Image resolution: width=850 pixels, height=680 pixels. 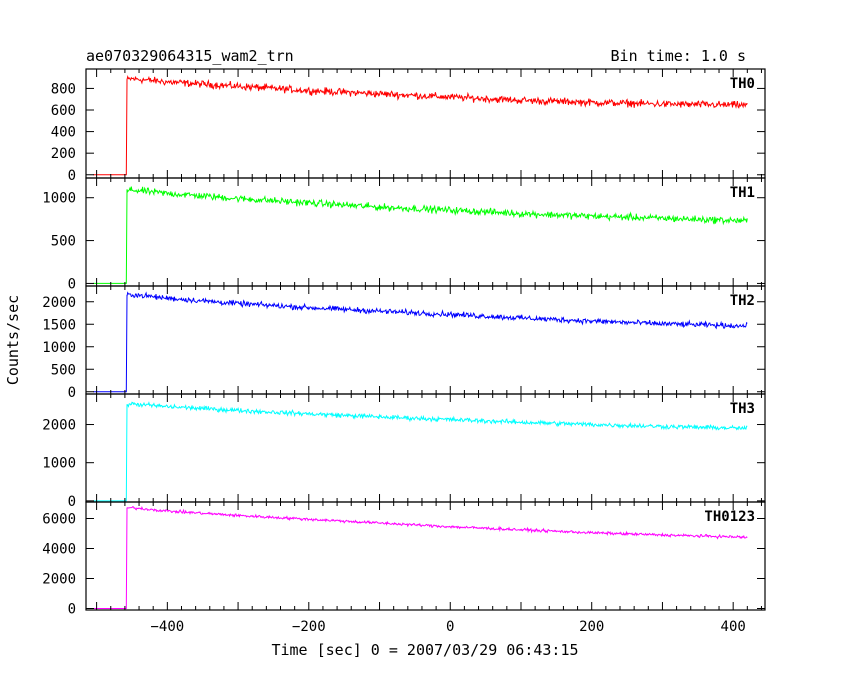 I want to click on panel-th0123: 0 2000 4000 6000 TH0123, so click(x=404, y=559).